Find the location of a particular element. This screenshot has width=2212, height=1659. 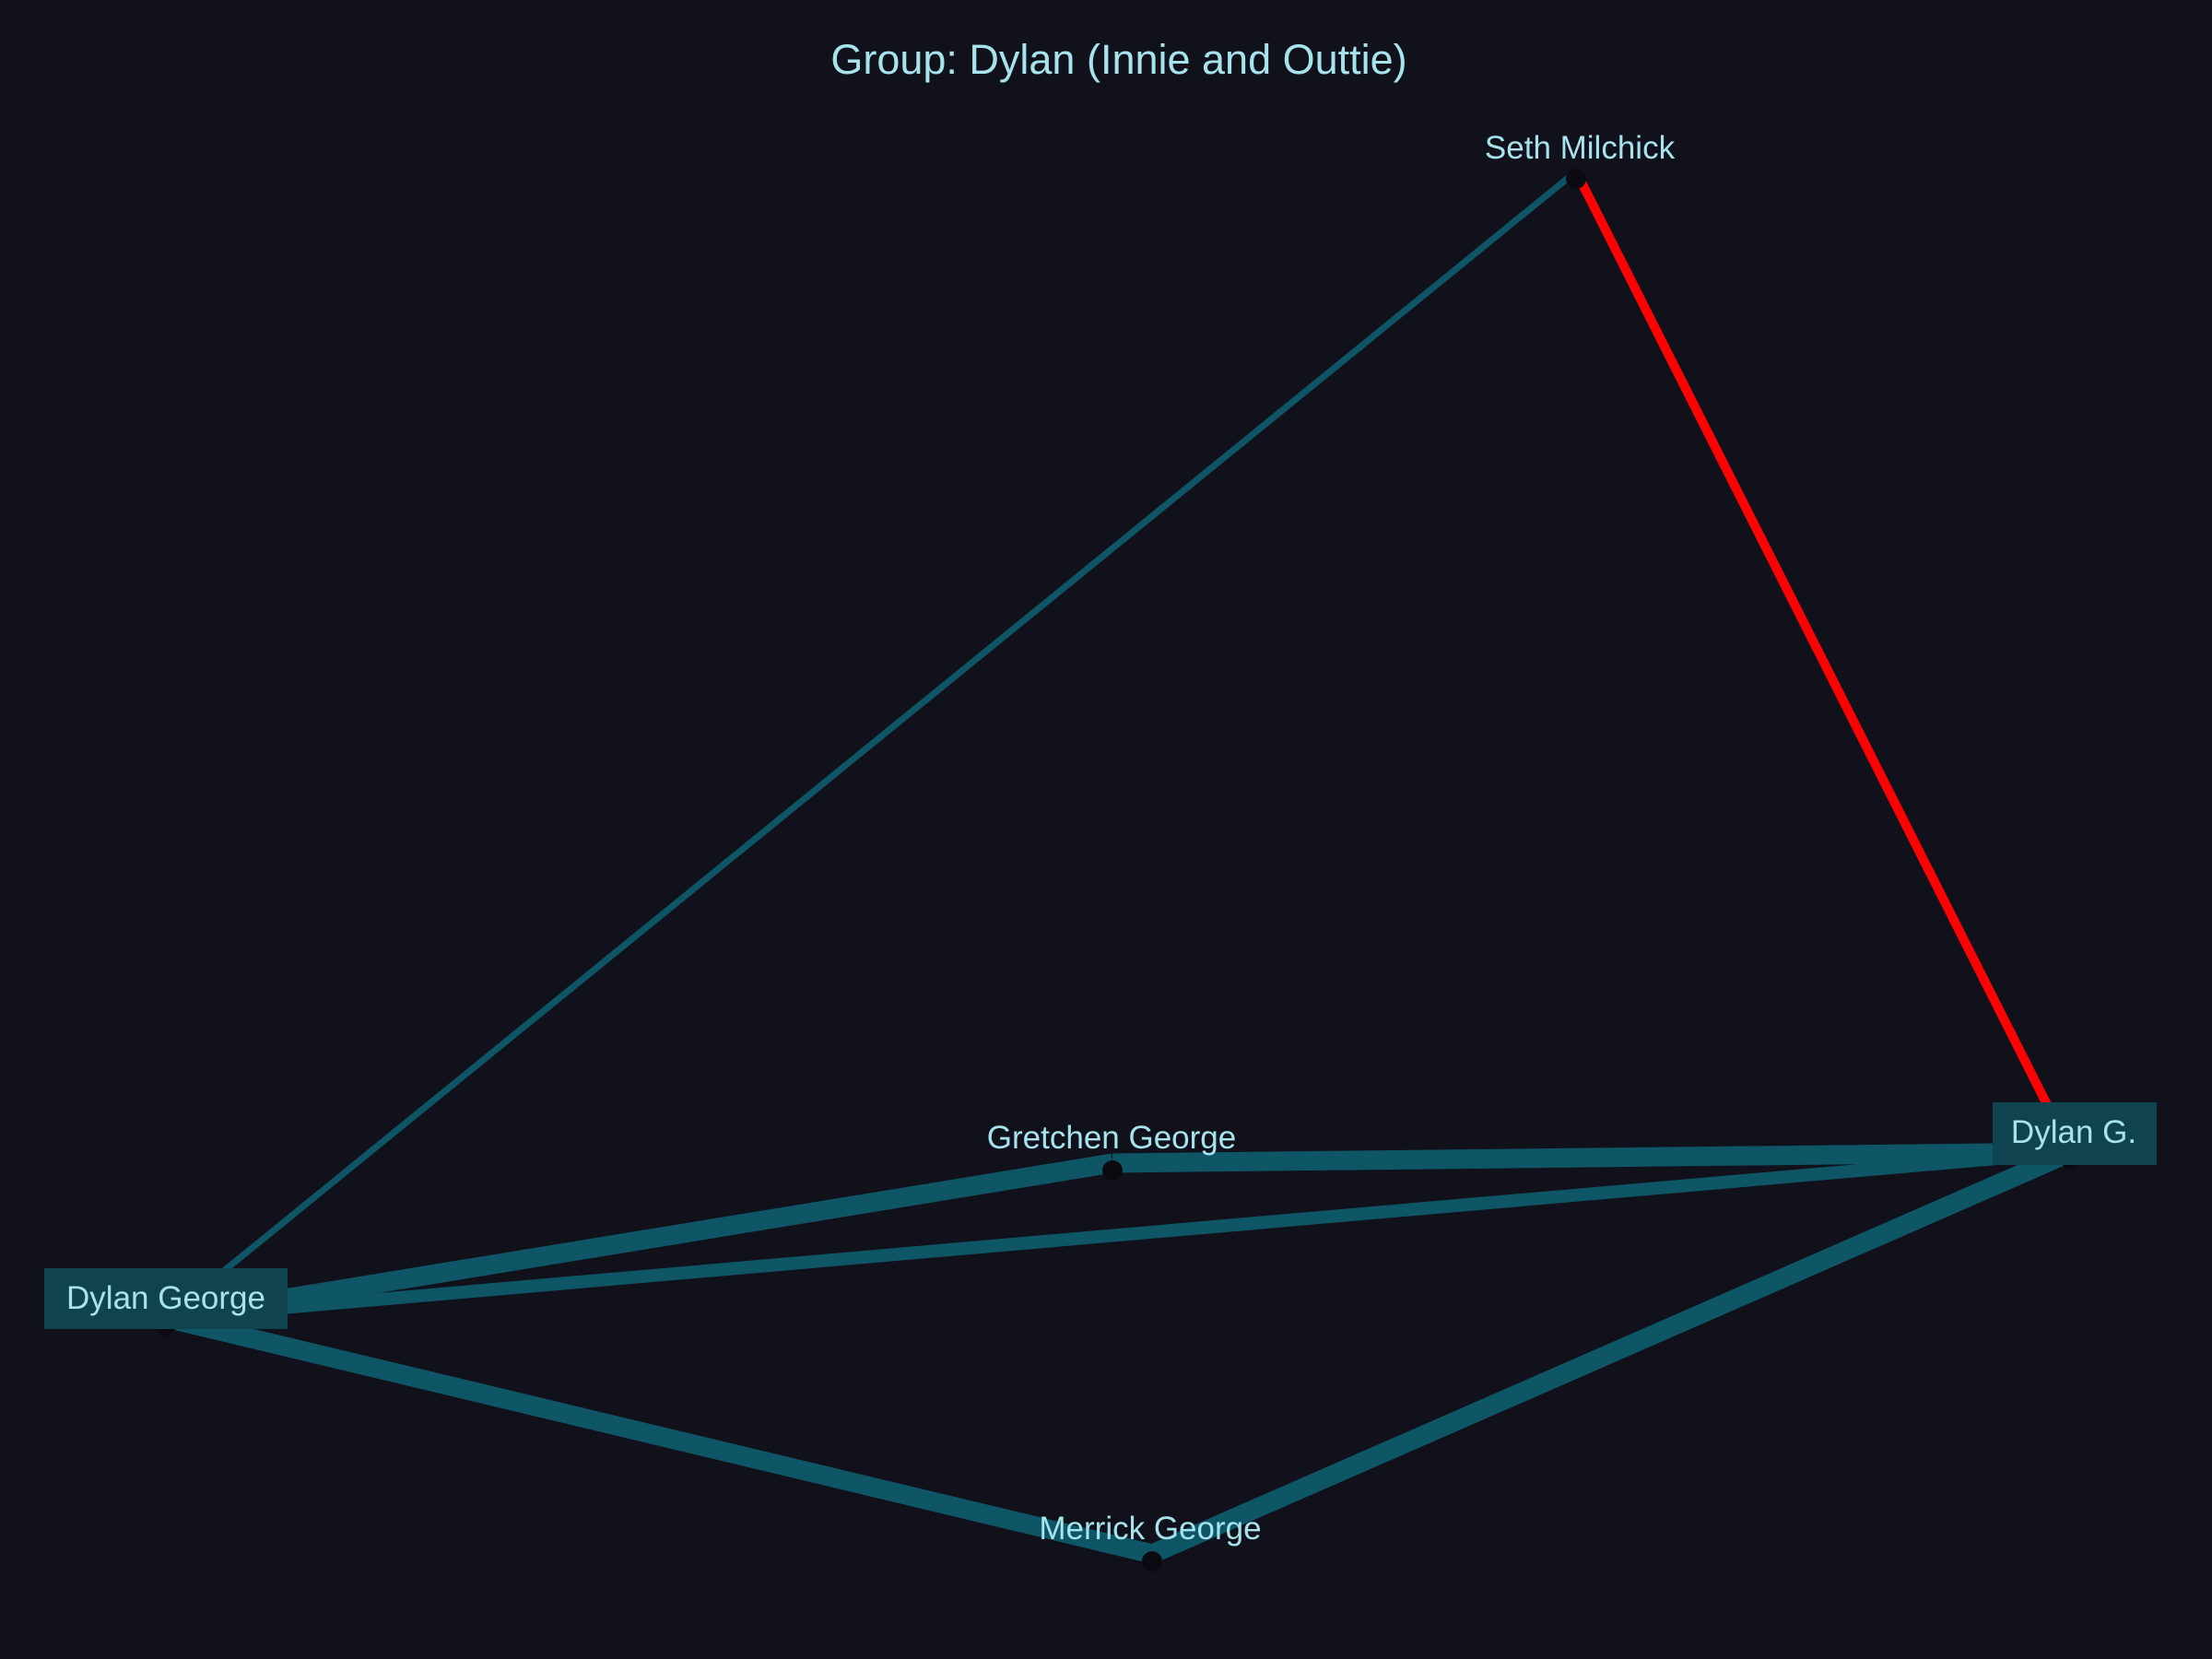

edge-dylangeorge-merrick is located at coordinates (659, 1436).